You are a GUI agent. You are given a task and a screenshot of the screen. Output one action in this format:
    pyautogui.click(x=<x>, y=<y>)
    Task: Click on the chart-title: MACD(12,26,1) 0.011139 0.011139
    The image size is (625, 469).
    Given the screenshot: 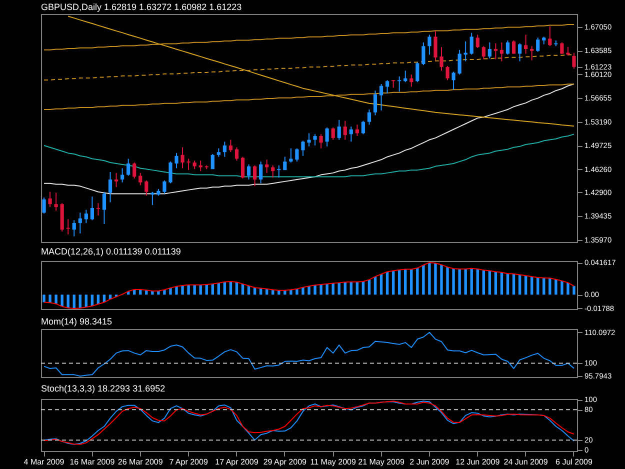 What is the action you would take?
    pyautogui.click(x=111, y=251)
    